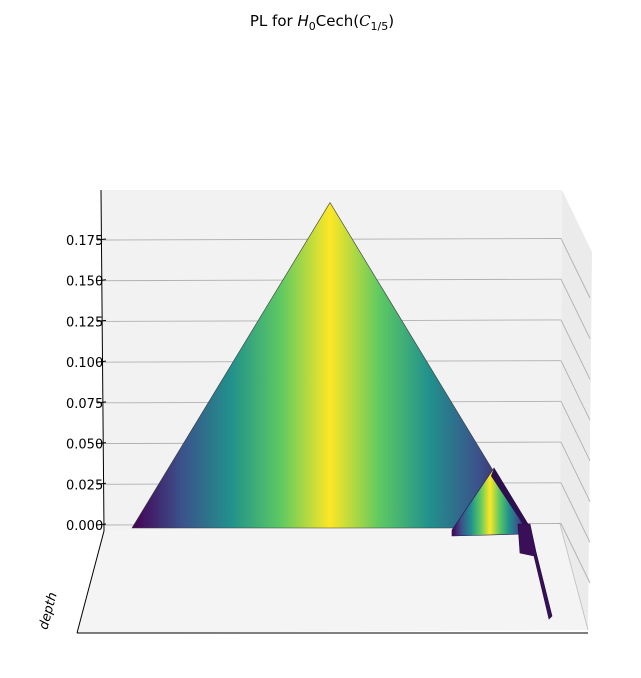 This screenshot has width=641, height=678. What do you see at coordinates (84, 445) in the screenshot?
I see `z-tick-label: 0.050` at bounding box center [84, 445].